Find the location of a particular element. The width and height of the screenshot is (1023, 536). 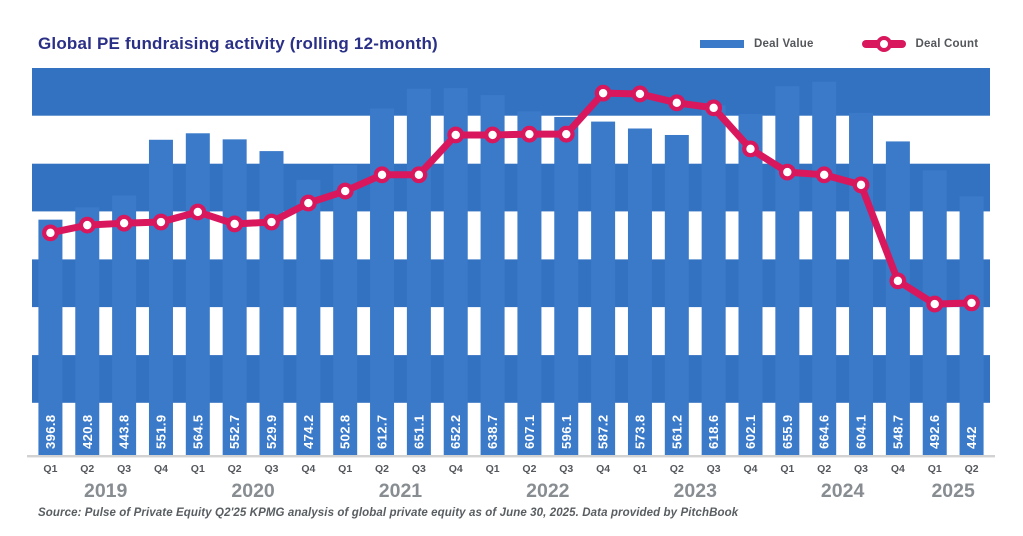

bar-value-label: 573.8 is located at coordinates (639, 431).